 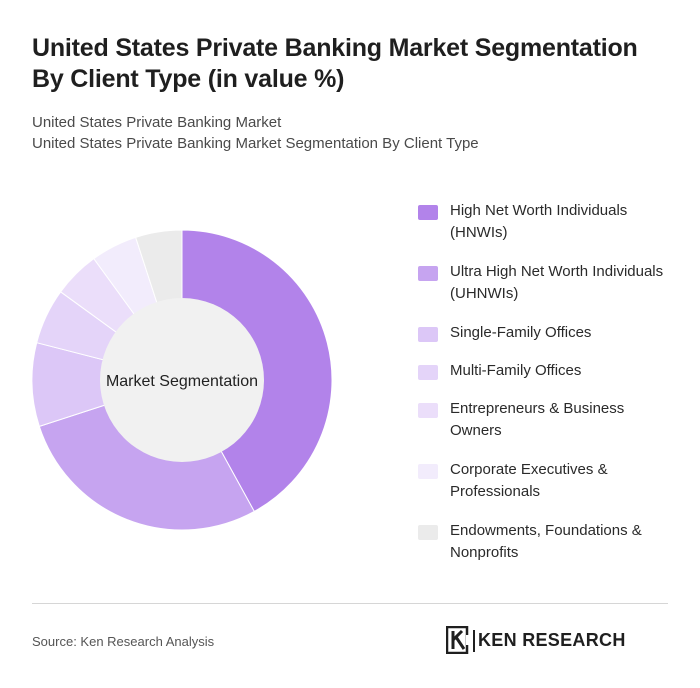 I want to click on footer-divider, so click(x=350, y=603).